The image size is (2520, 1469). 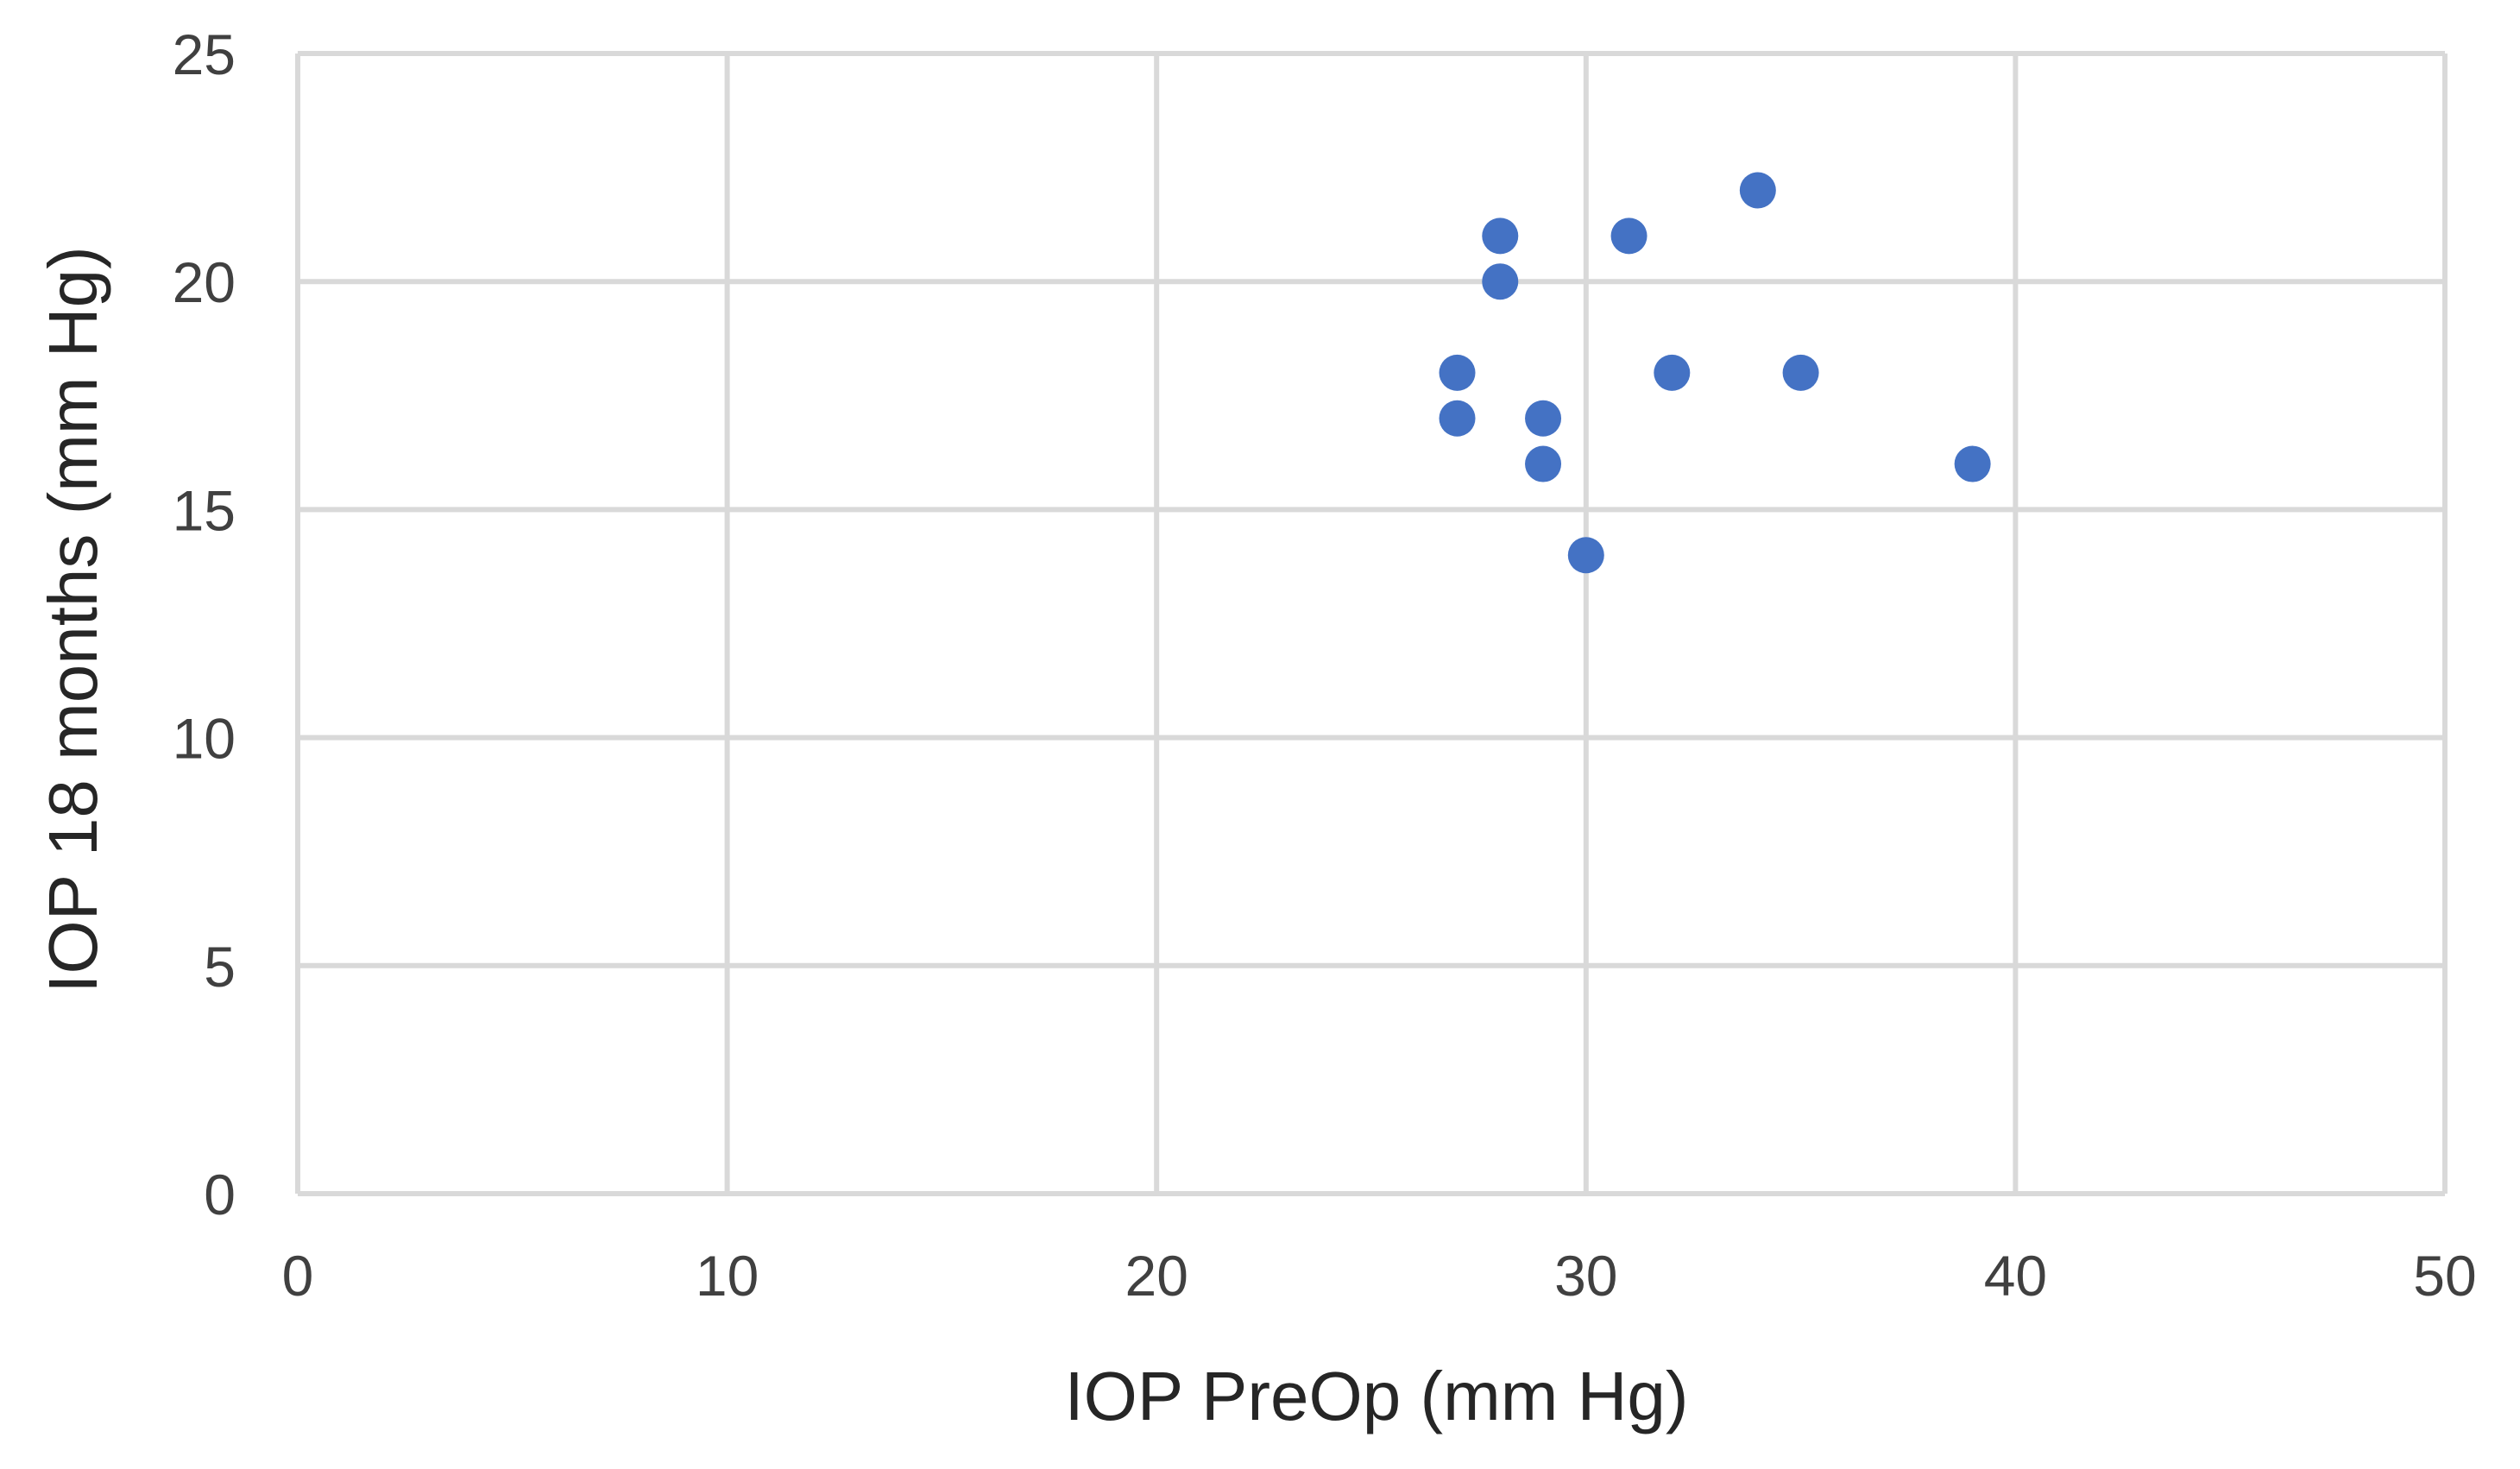 I want to click on y-tick-label: 0, so click(x=220, y=1195).